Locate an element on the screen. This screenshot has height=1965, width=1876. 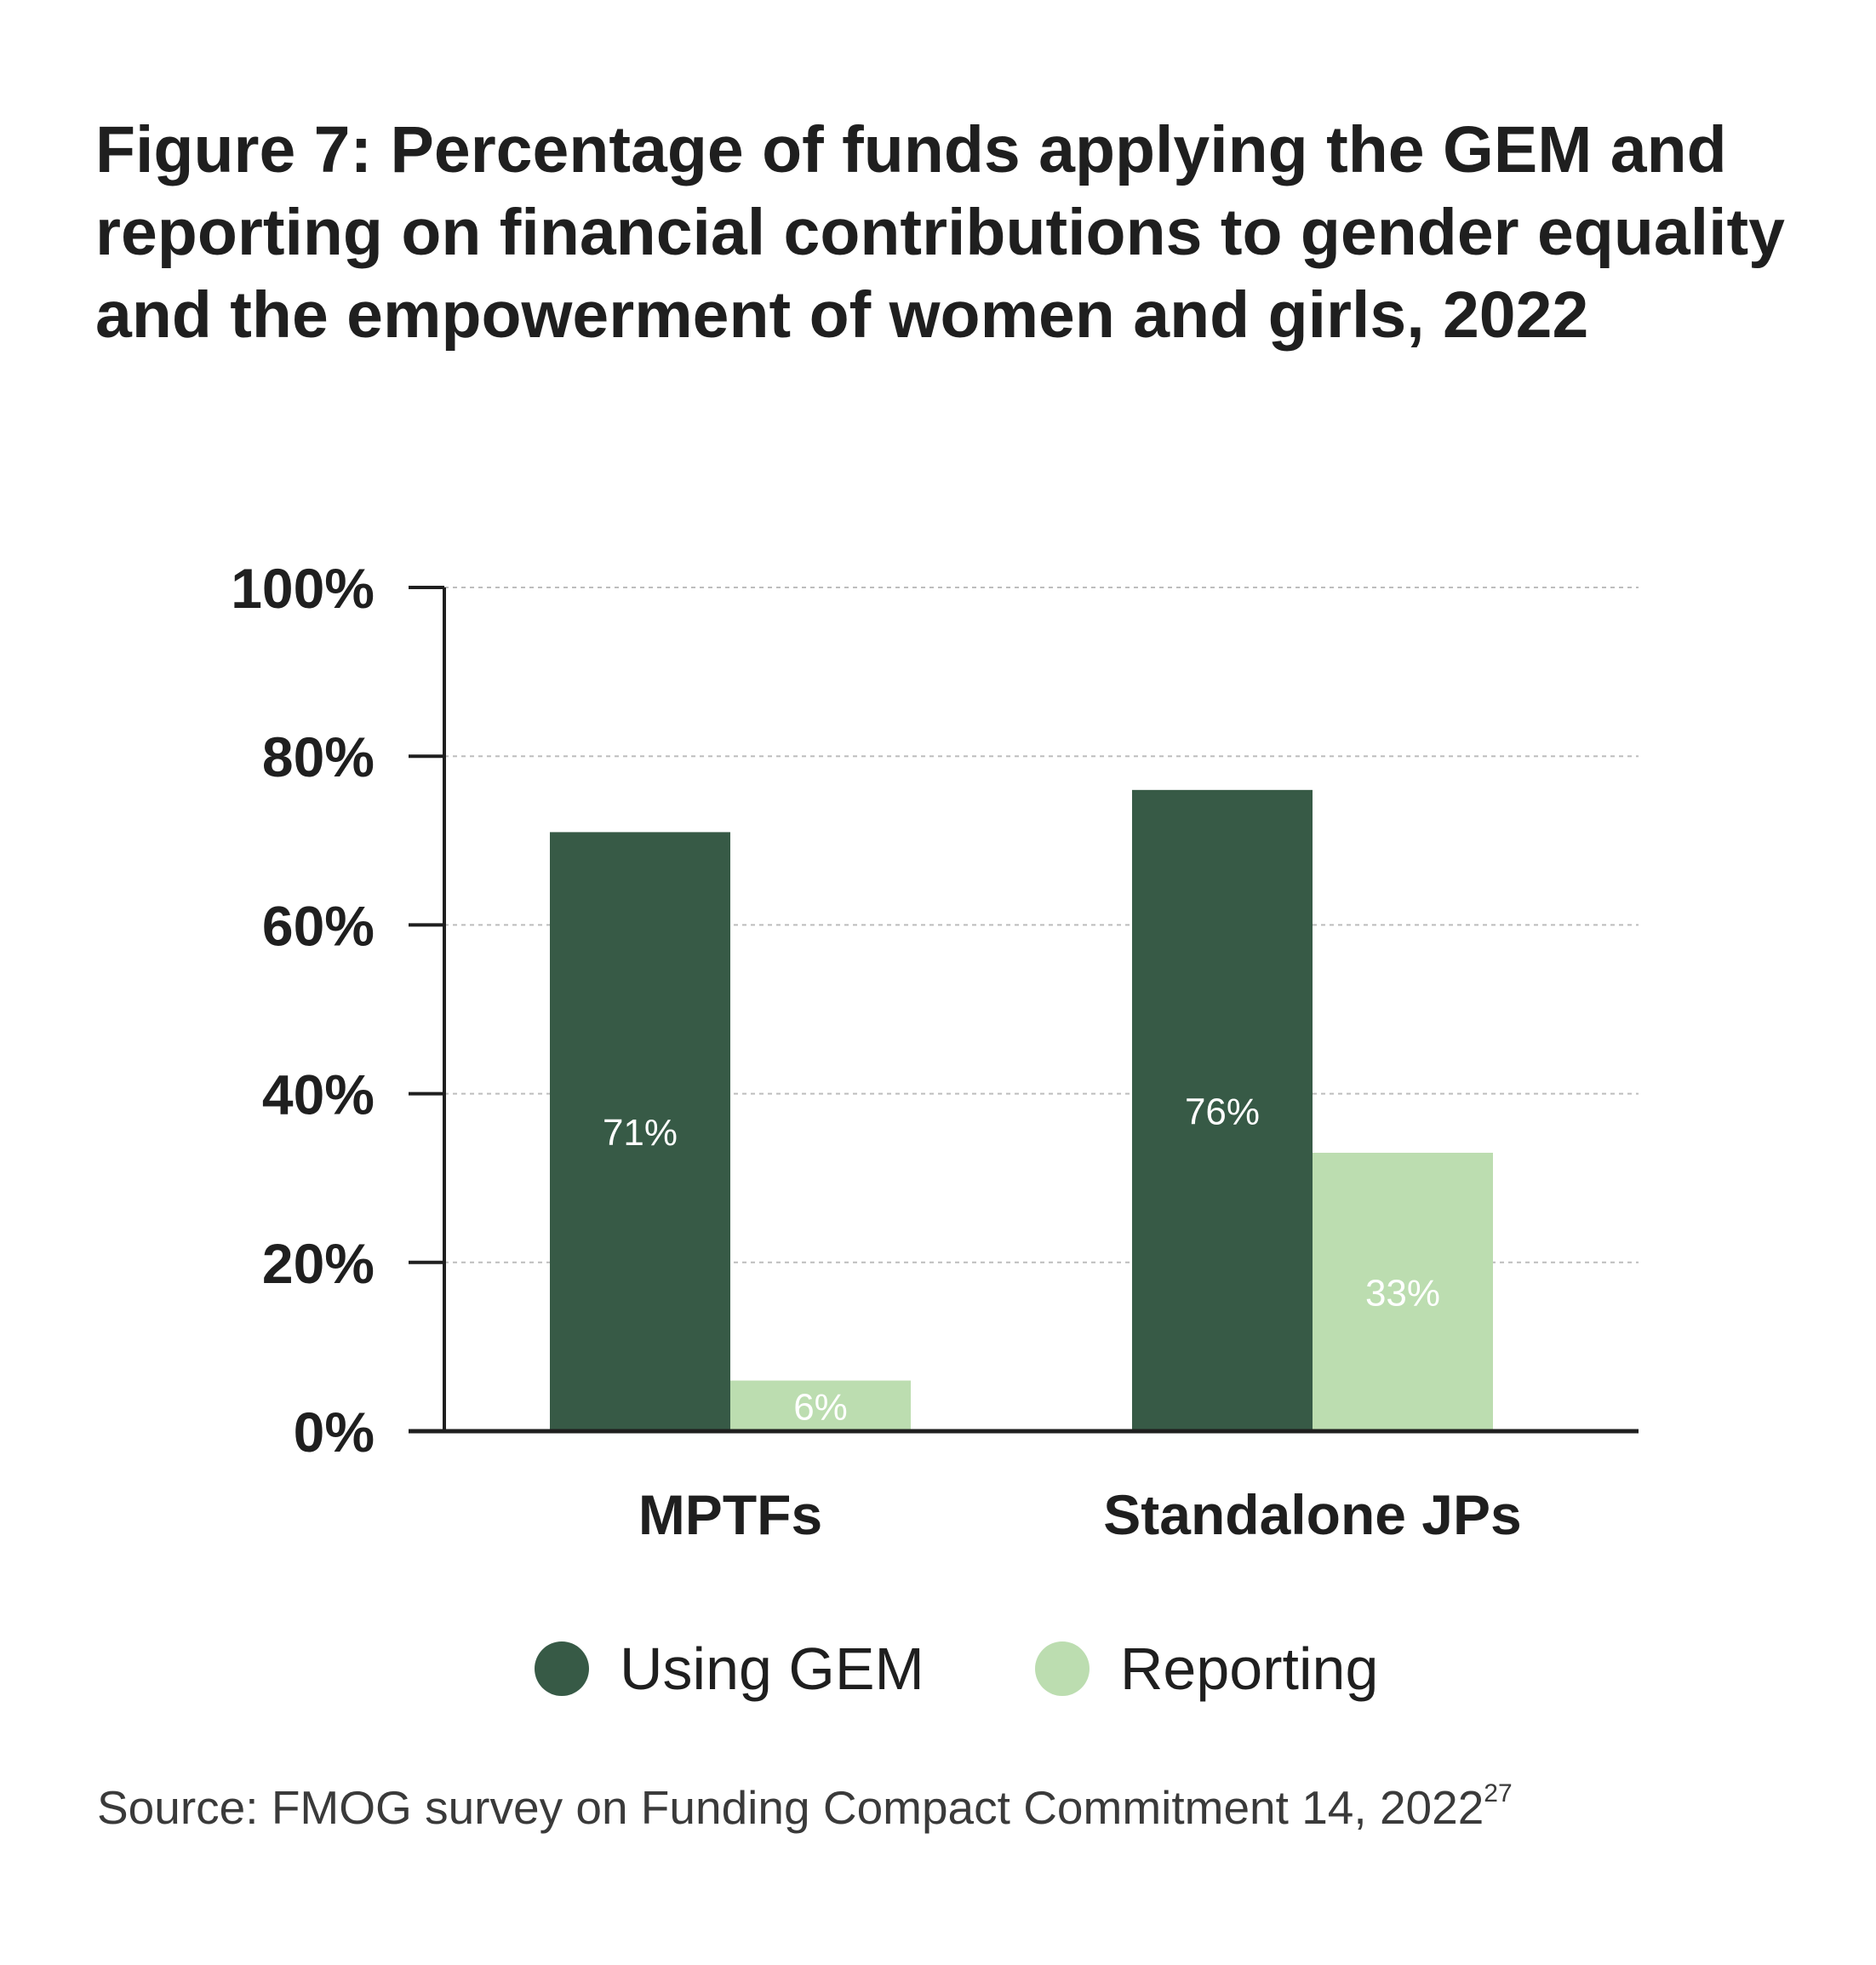
x-category-label: Standalone JPs is located at coordinates (1312, 1515).